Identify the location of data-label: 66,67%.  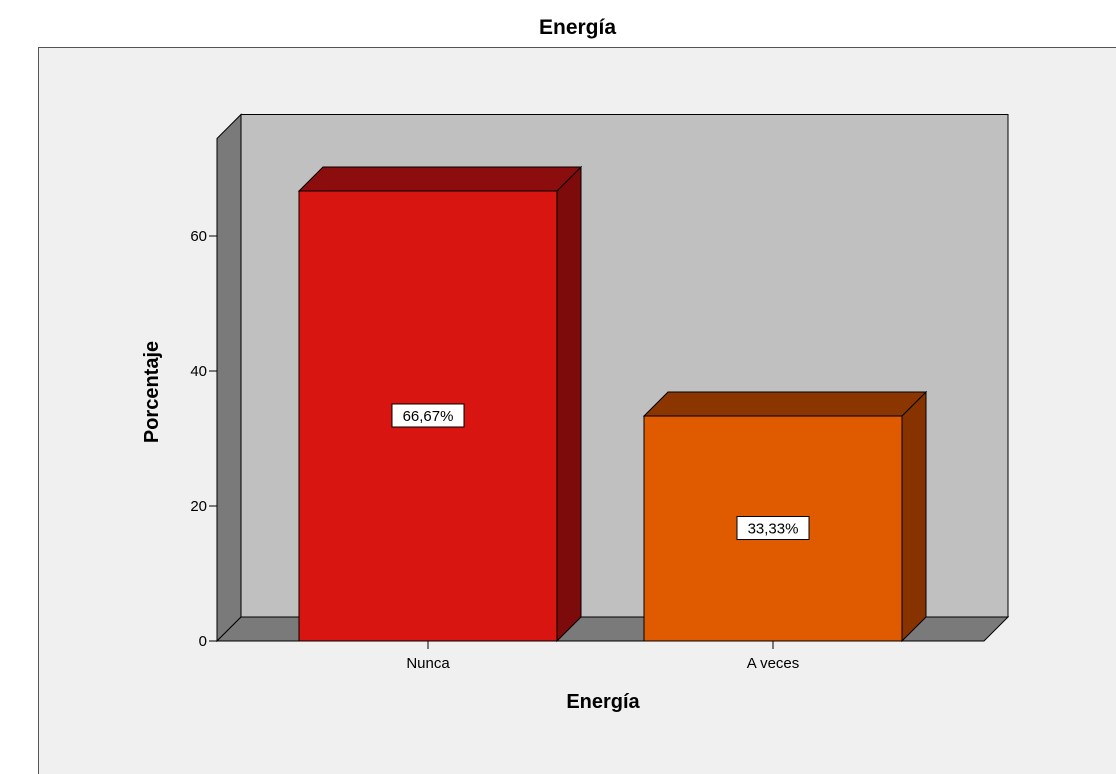
(428, 415).